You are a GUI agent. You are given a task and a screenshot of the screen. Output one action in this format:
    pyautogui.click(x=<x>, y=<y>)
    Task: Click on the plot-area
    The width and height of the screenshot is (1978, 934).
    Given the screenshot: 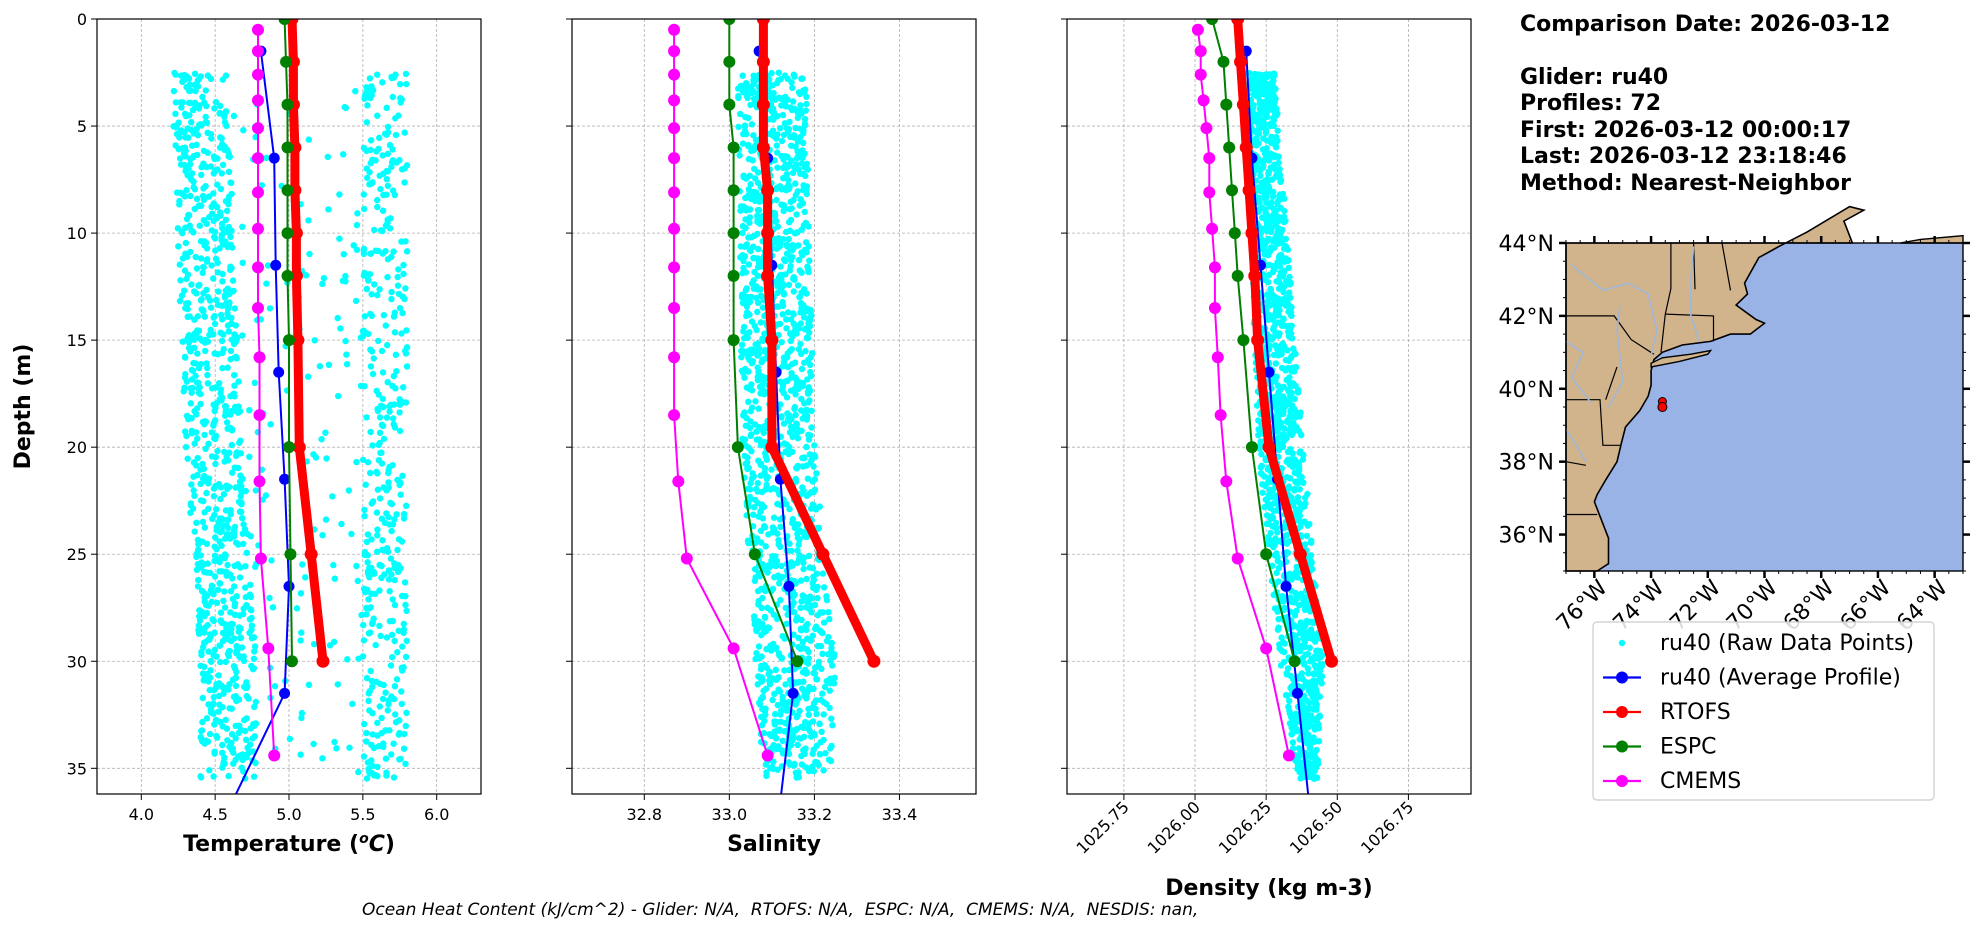 What is the action you would take?
    pyautogui.click(x=1265, y=406)
    